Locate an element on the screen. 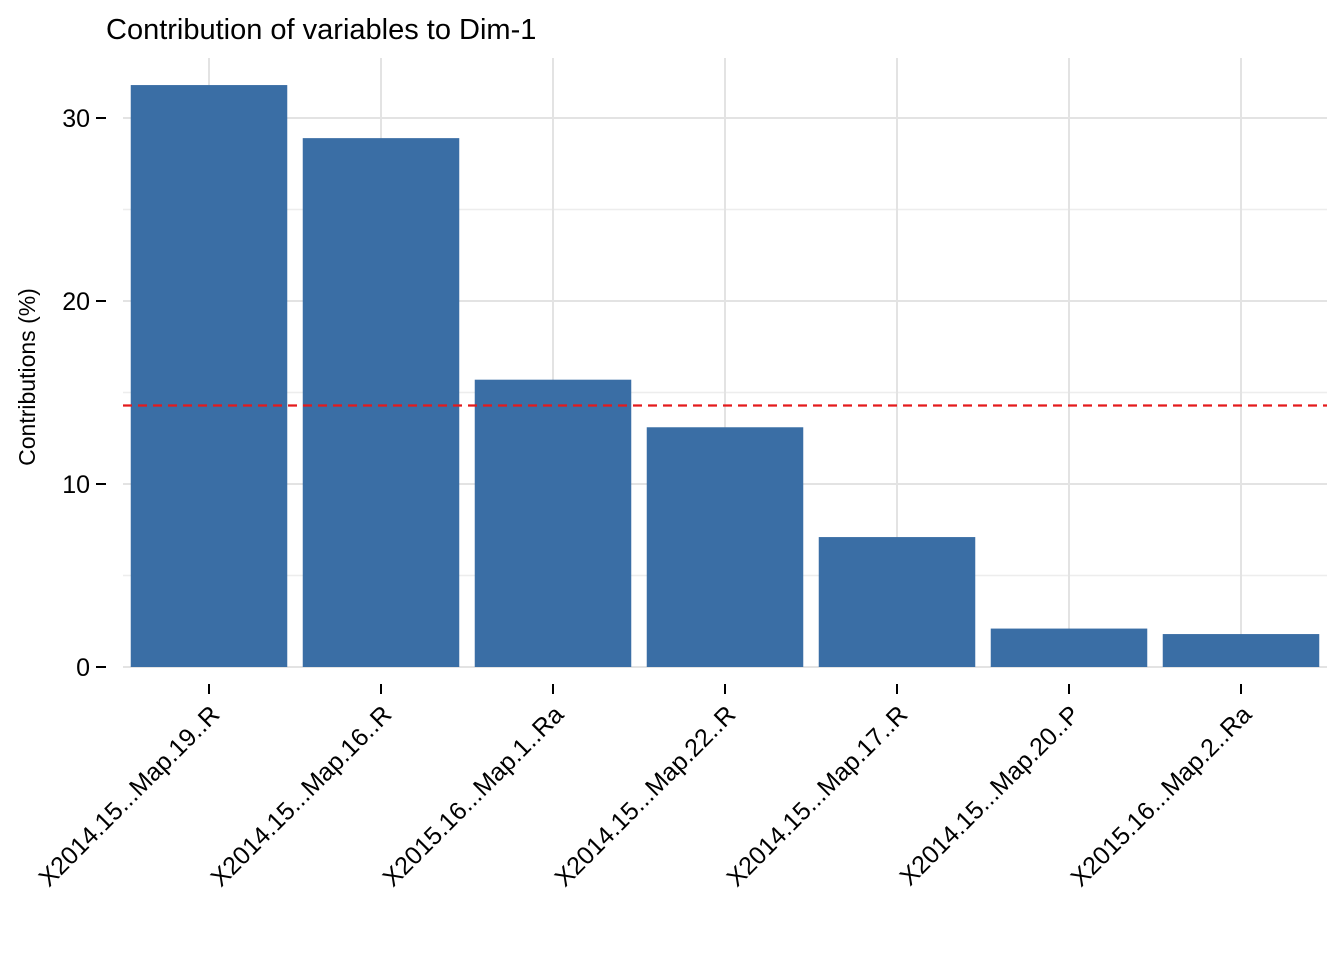 Image resolution: width=1344 pixels, height=960 pixels. x-tick-label: X2014.15...Map.20..P is located at coordinates (989, 795).